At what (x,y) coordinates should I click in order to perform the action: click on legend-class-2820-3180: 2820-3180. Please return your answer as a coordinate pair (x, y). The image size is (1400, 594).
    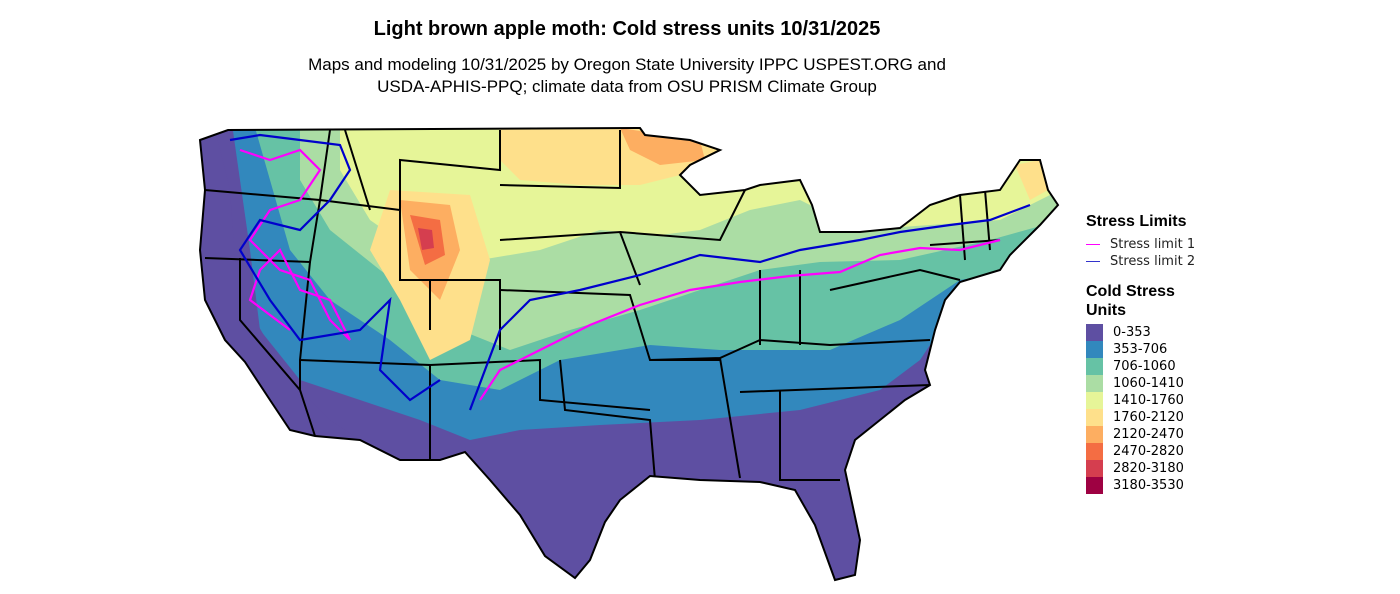
    Looking at the image, I should click on (1140, 468).